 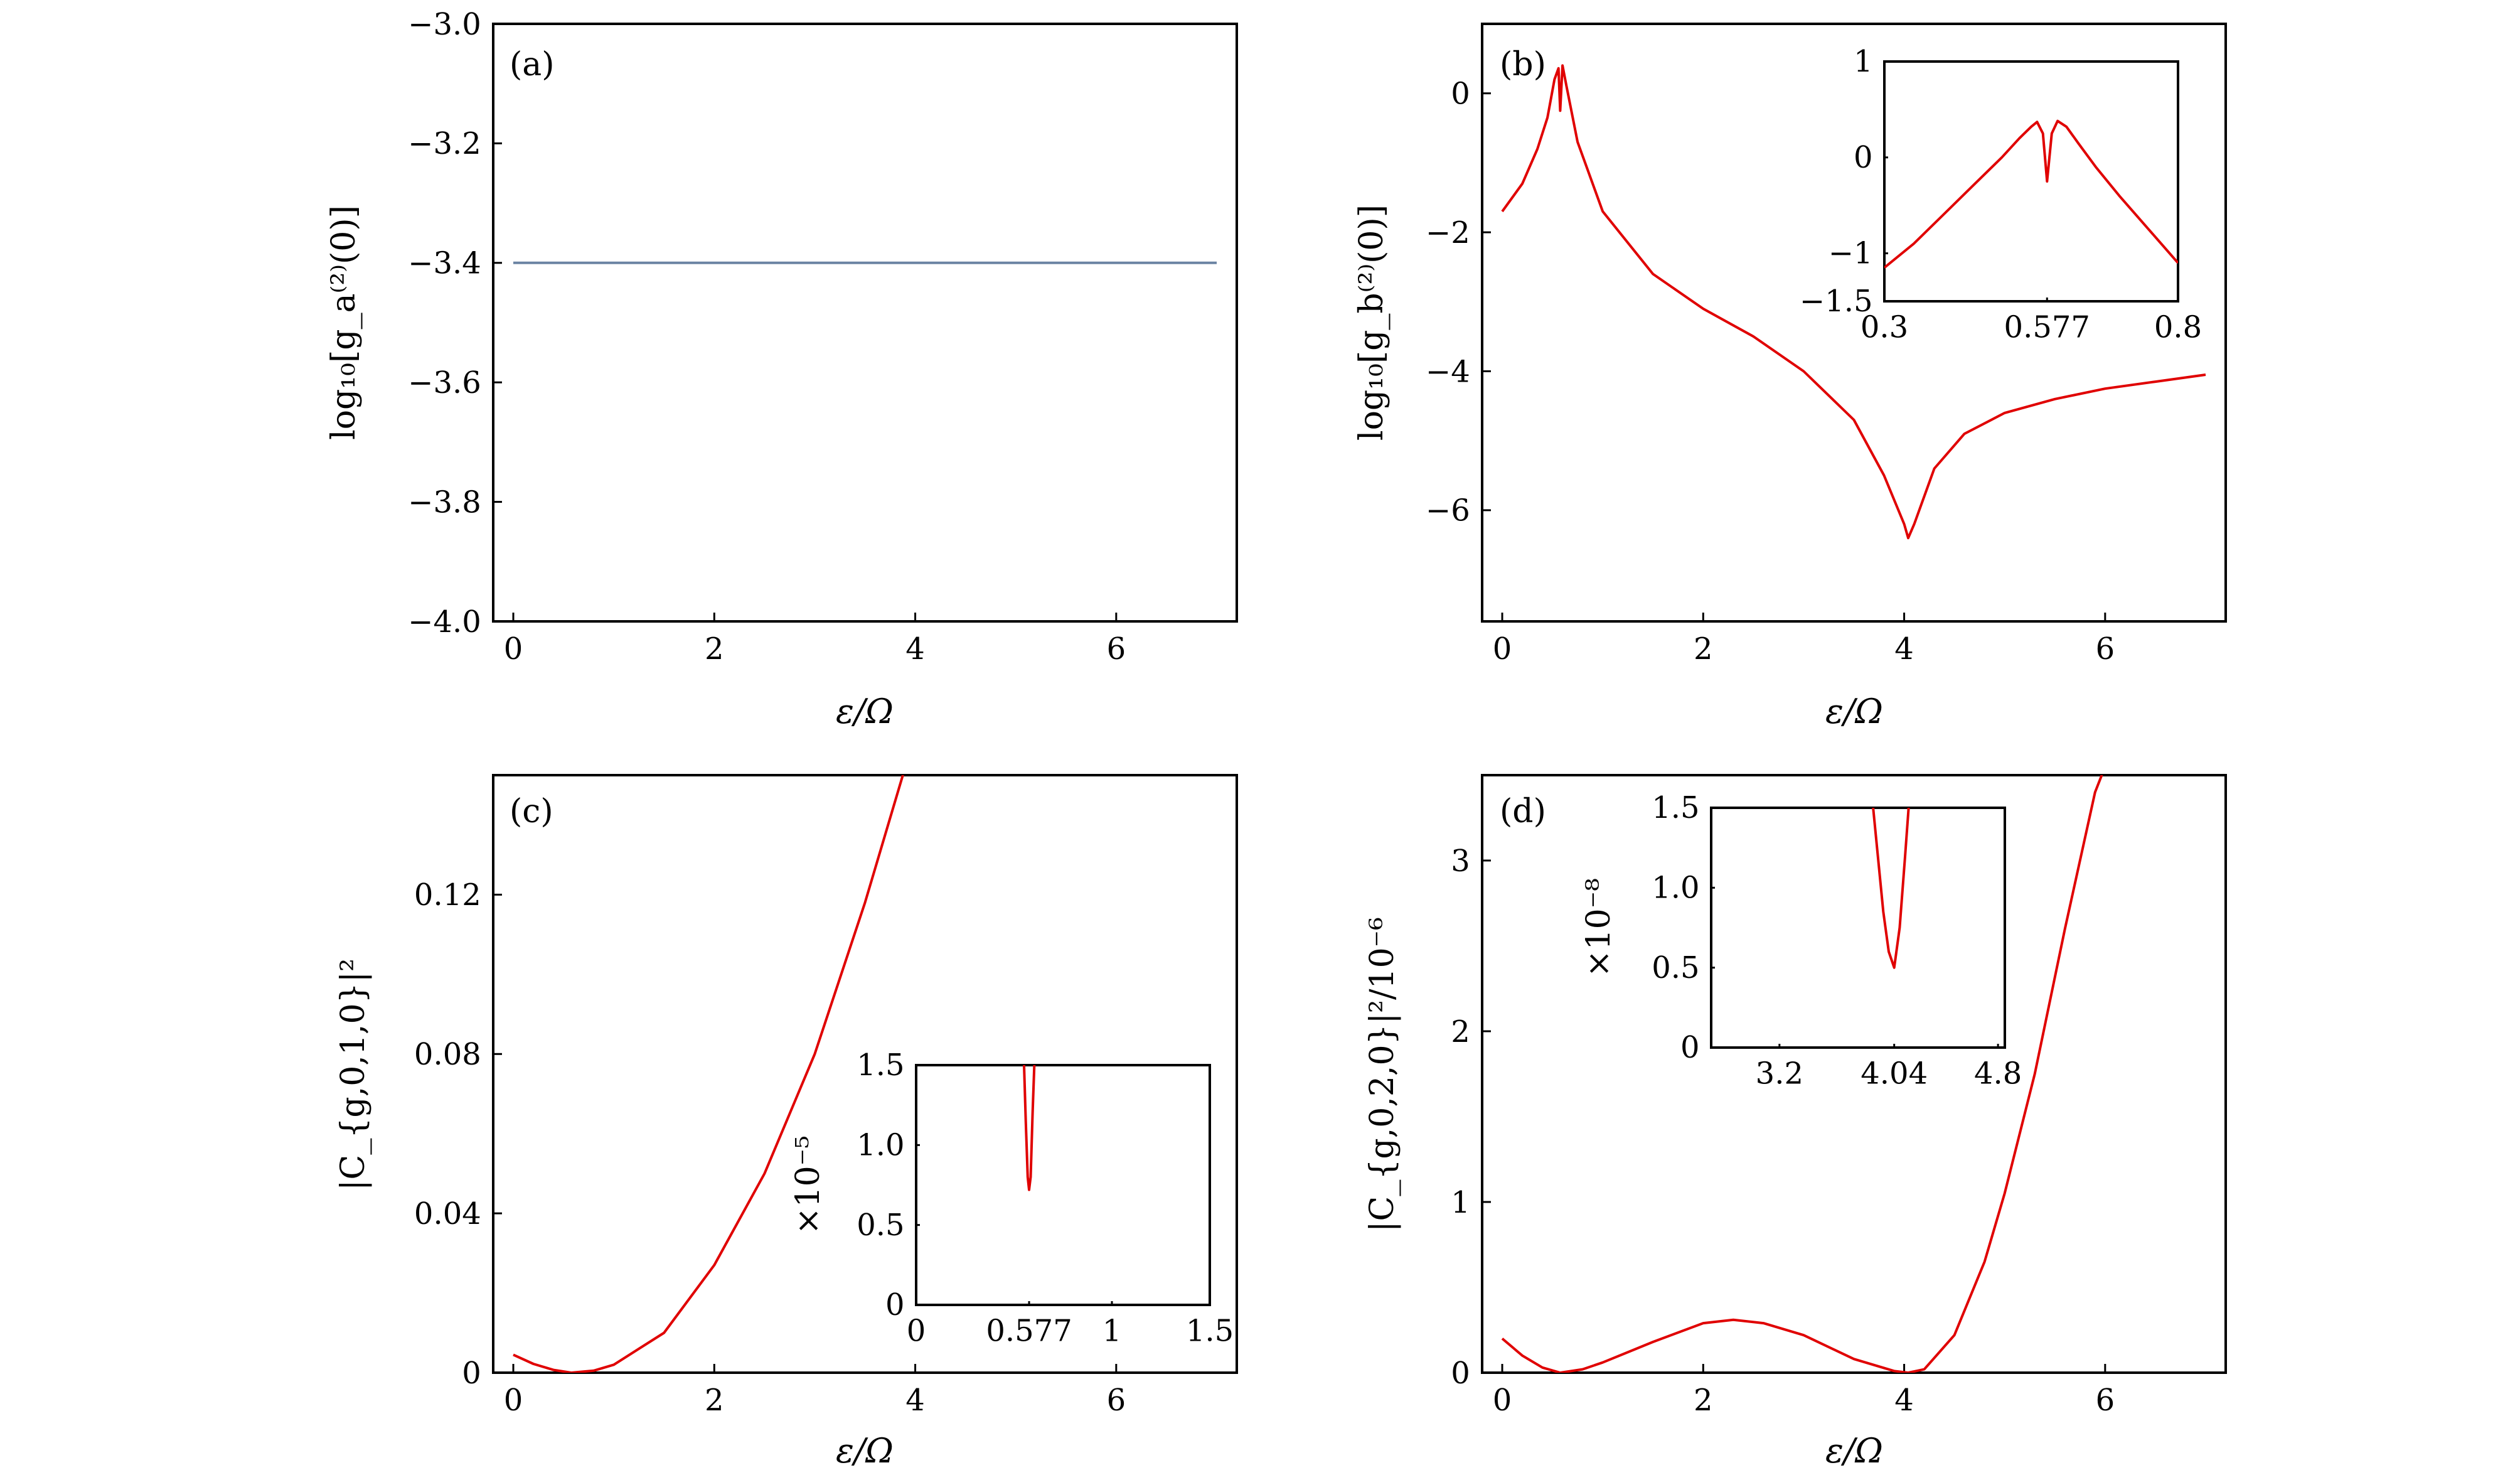 I want to click on panel-d-label: (d), so click(x=1523, y=811).